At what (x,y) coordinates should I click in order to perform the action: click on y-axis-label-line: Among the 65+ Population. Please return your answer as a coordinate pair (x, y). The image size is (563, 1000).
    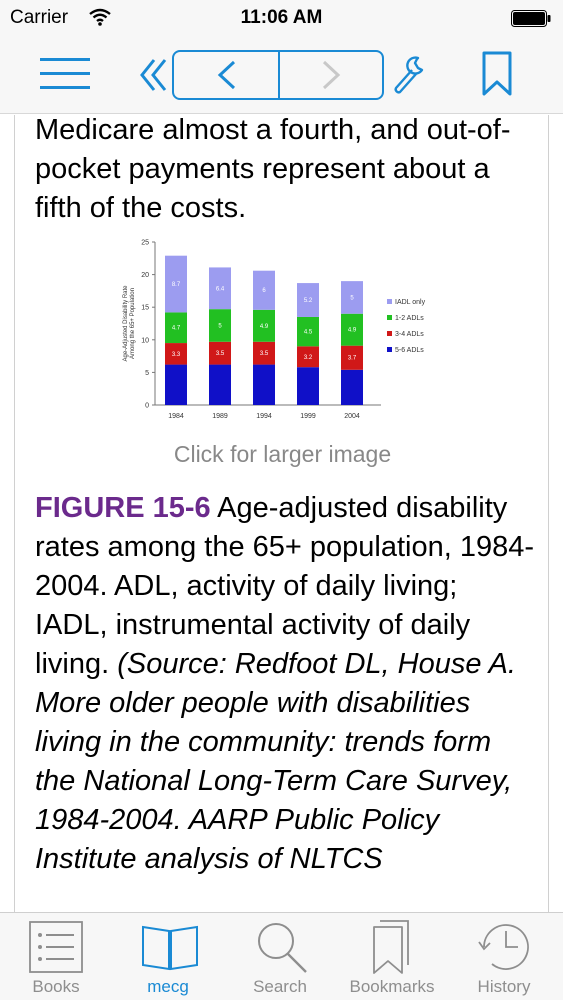
    Looking at the image, I should click on (133, 323).